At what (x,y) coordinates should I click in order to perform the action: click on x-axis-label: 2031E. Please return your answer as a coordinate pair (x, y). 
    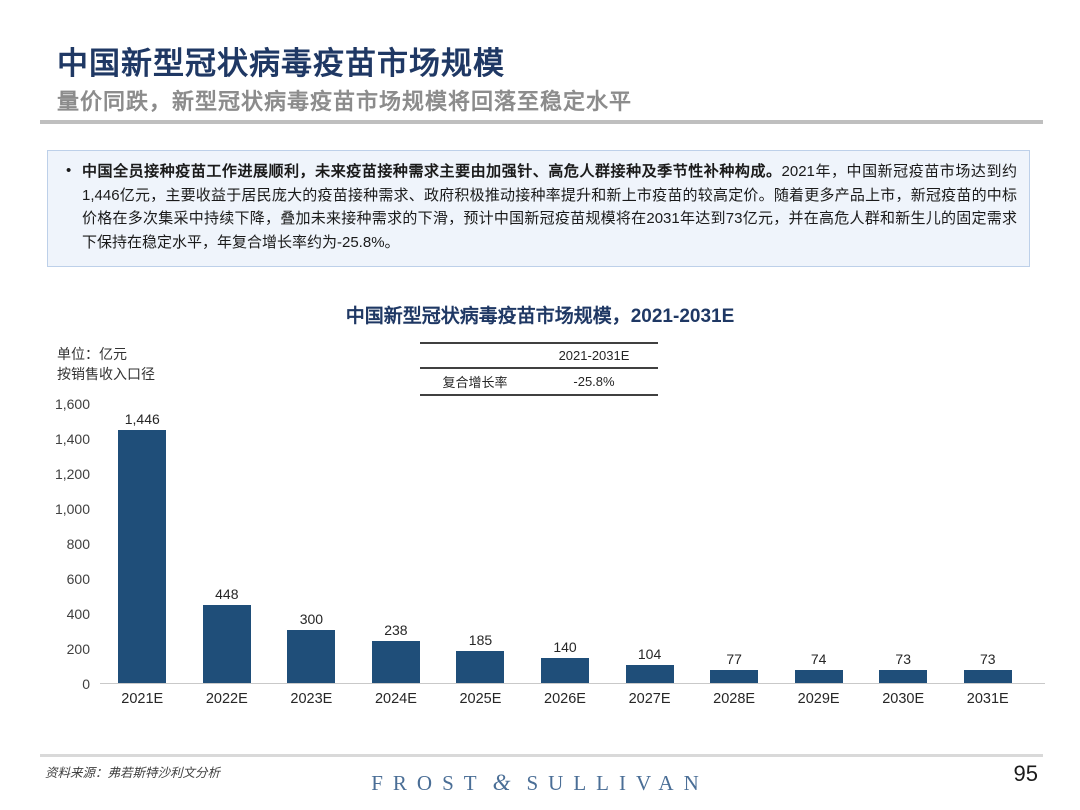
    Looking at the image, I should click on (987, 699).